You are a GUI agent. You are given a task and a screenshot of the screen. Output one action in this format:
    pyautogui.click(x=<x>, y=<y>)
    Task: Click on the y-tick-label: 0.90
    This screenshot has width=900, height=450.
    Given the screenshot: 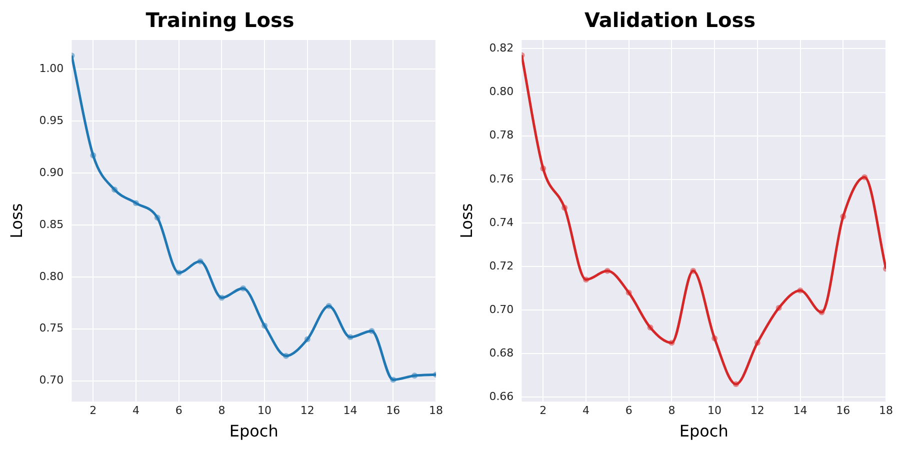 What is the action you would take?
    pyautogui.click(x=51, y=172)
    